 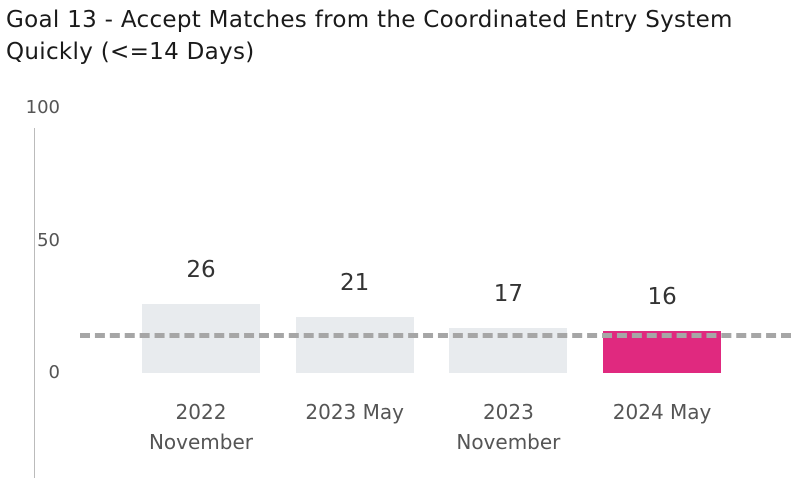 I want to click on x-tick-label: 2023 May, so click(x=354, y=412).